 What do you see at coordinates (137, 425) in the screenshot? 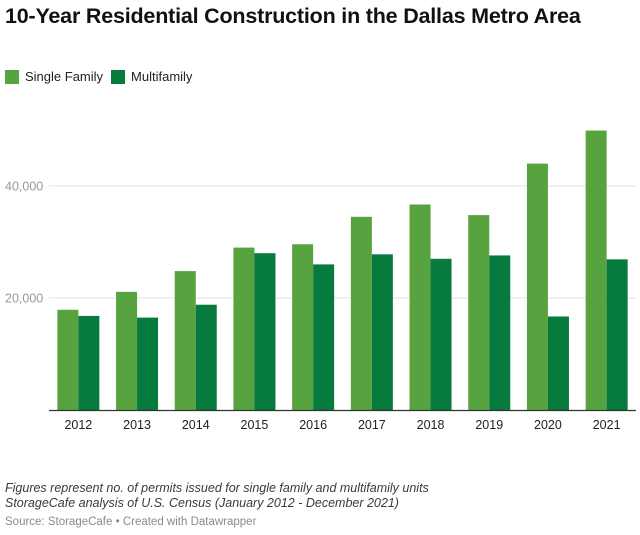
I see `x-tick-label-2013: 2013` at bounding box center [137, 425].